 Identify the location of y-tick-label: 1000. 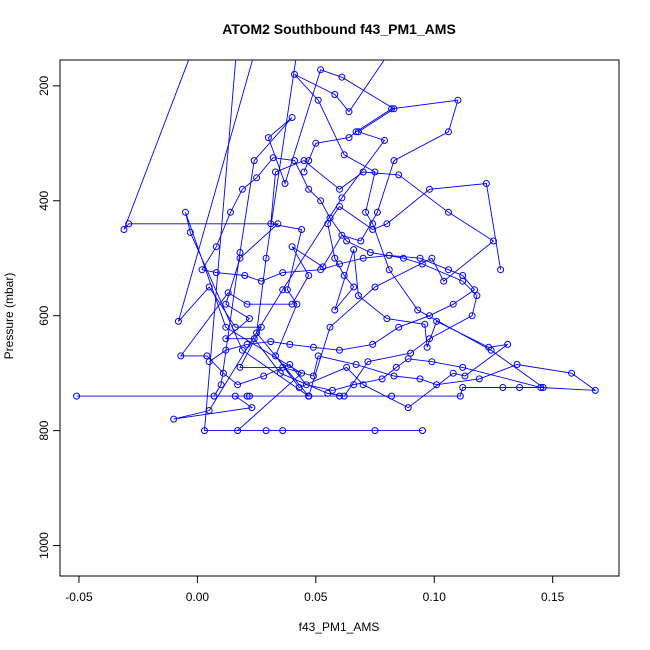
(44, 545).